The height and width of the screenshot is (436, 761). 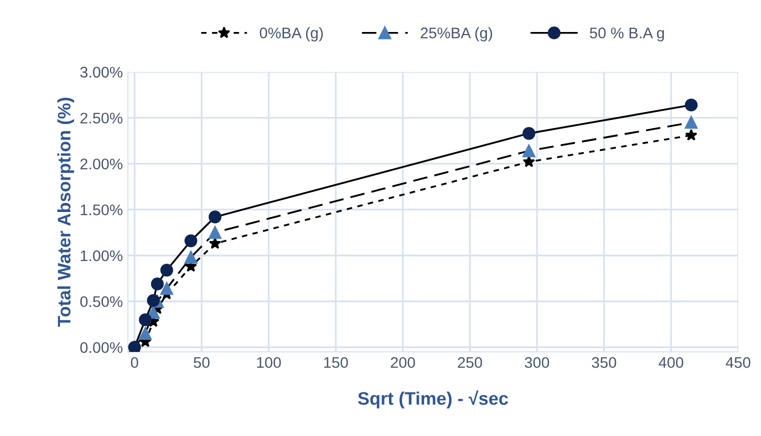 What do you see at coordinates (101, 118) in the screenshot?
I see `y-tick-label: 2.50%` at bounding box center [101, 118].